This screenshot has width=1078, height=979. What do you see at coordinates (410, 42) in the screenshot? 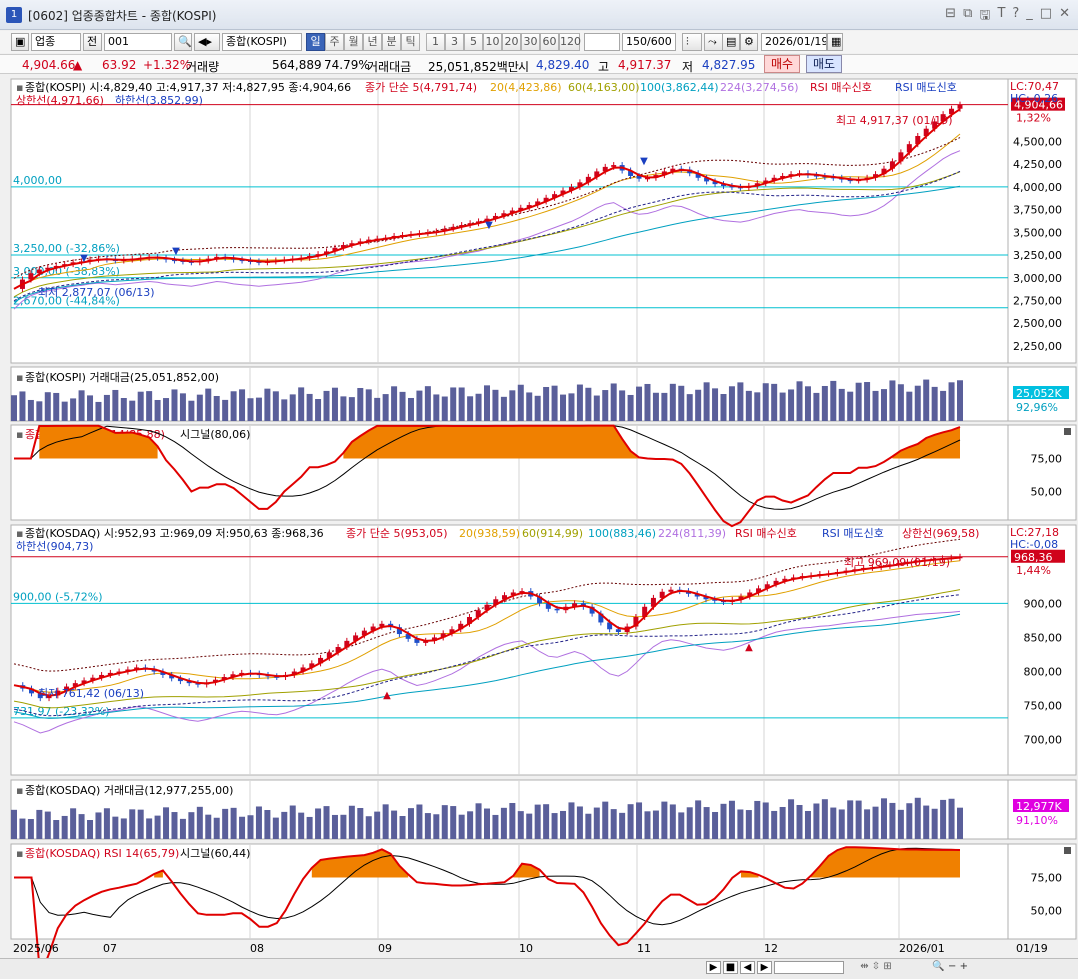
I see `period-tick: 틱` at bounding box center [410, 42].